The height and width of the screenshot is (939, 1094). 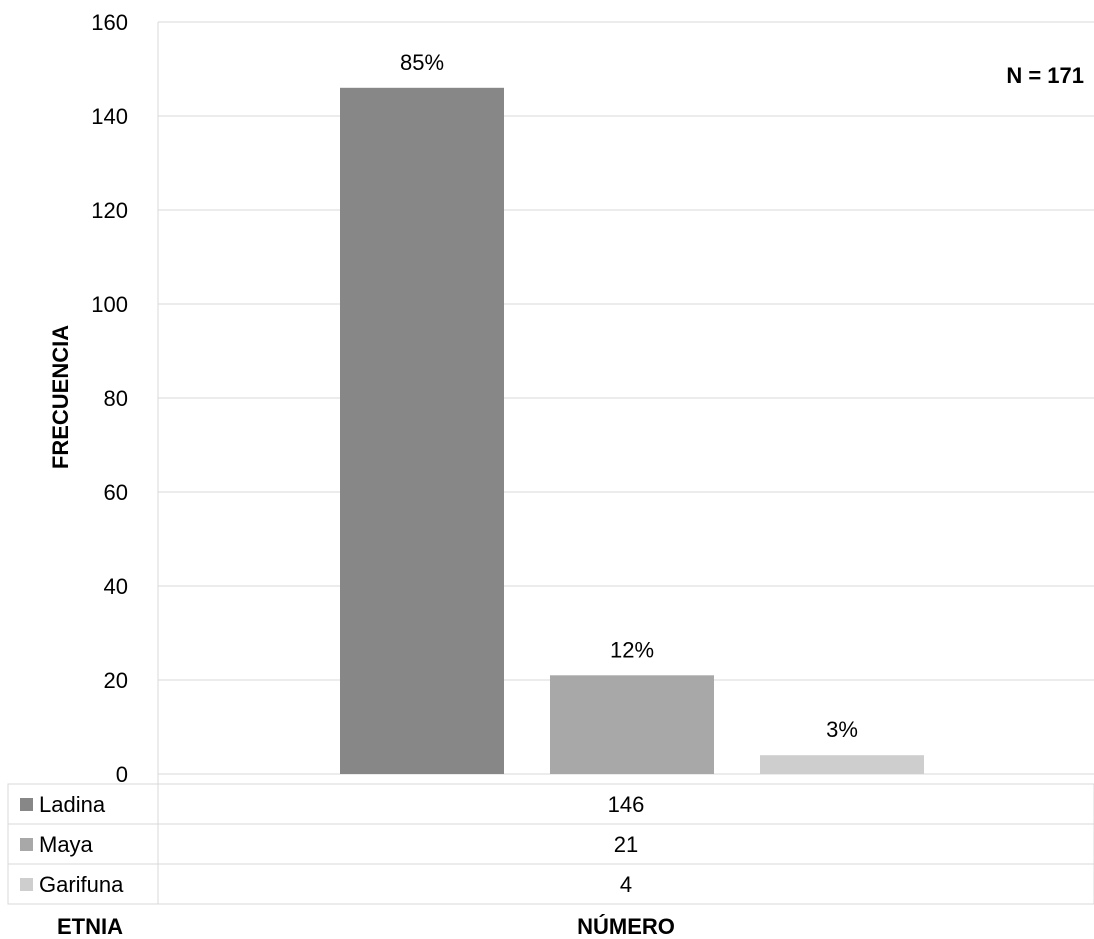 What do you see at coordinates (109, 22) in the screenshot?
I see `y-tick-label: 160` at bounding box center [109, 22].